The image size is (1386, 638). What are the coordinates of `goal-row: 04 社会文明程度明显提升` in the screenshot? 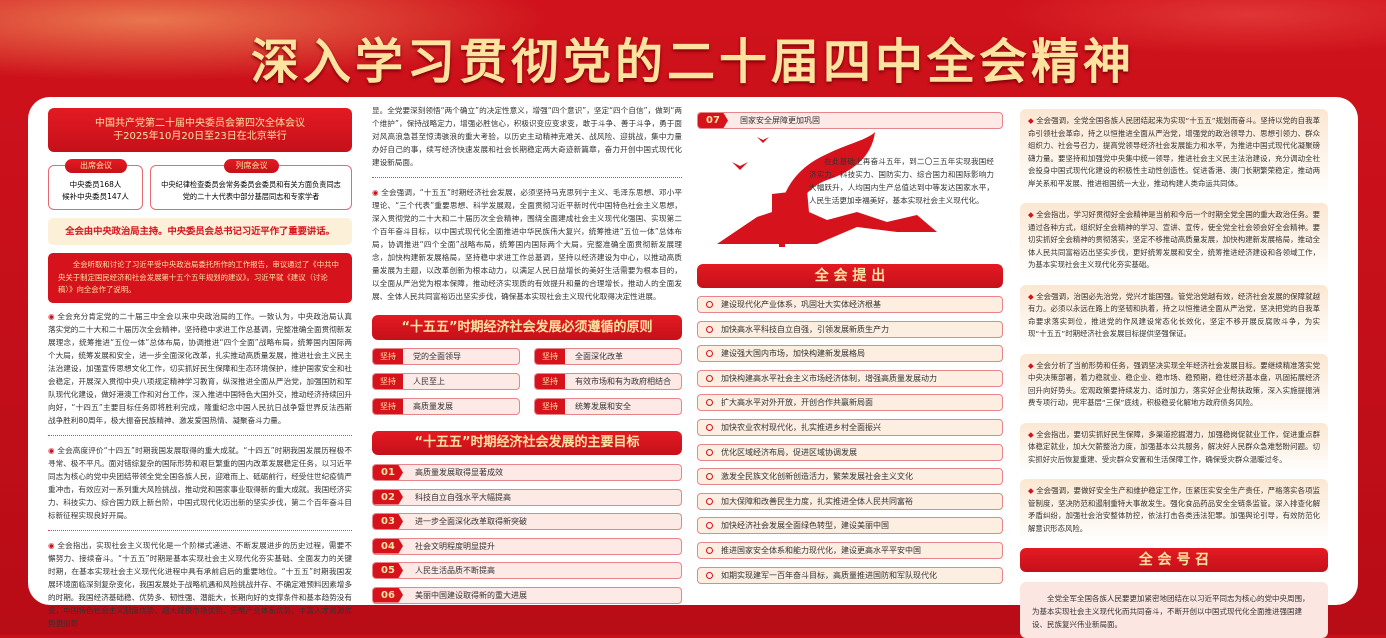 It's located at (527, 546).